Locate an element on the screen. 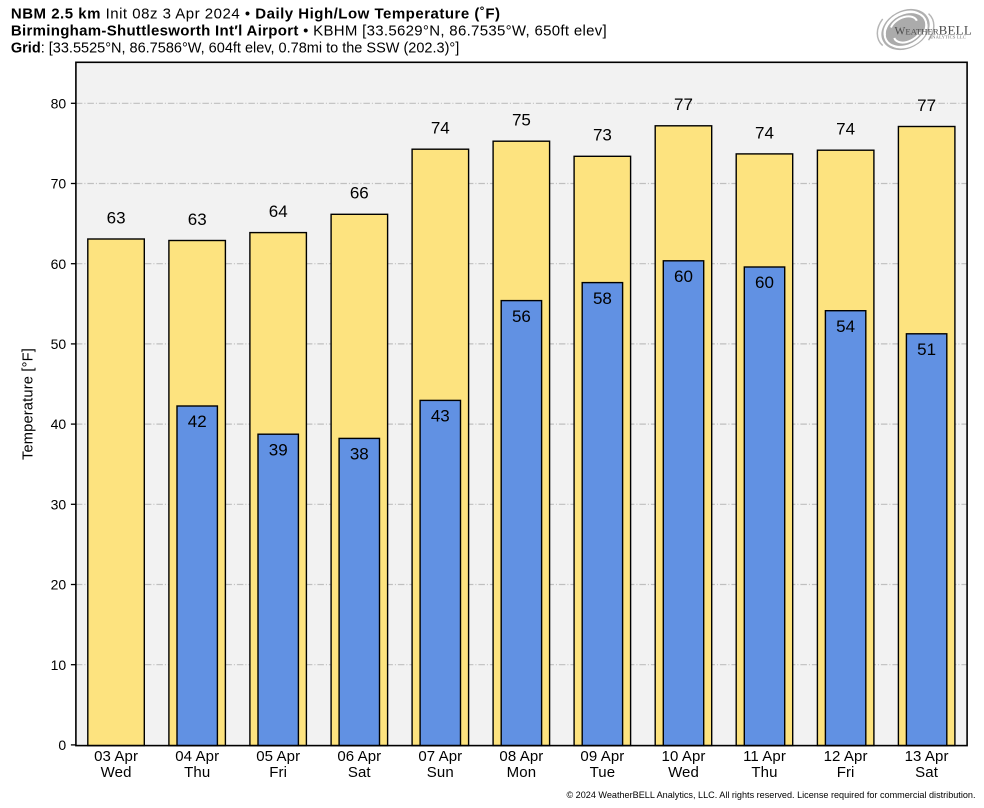  svg-text: 04 Apr is located at coordinates (197, 756).